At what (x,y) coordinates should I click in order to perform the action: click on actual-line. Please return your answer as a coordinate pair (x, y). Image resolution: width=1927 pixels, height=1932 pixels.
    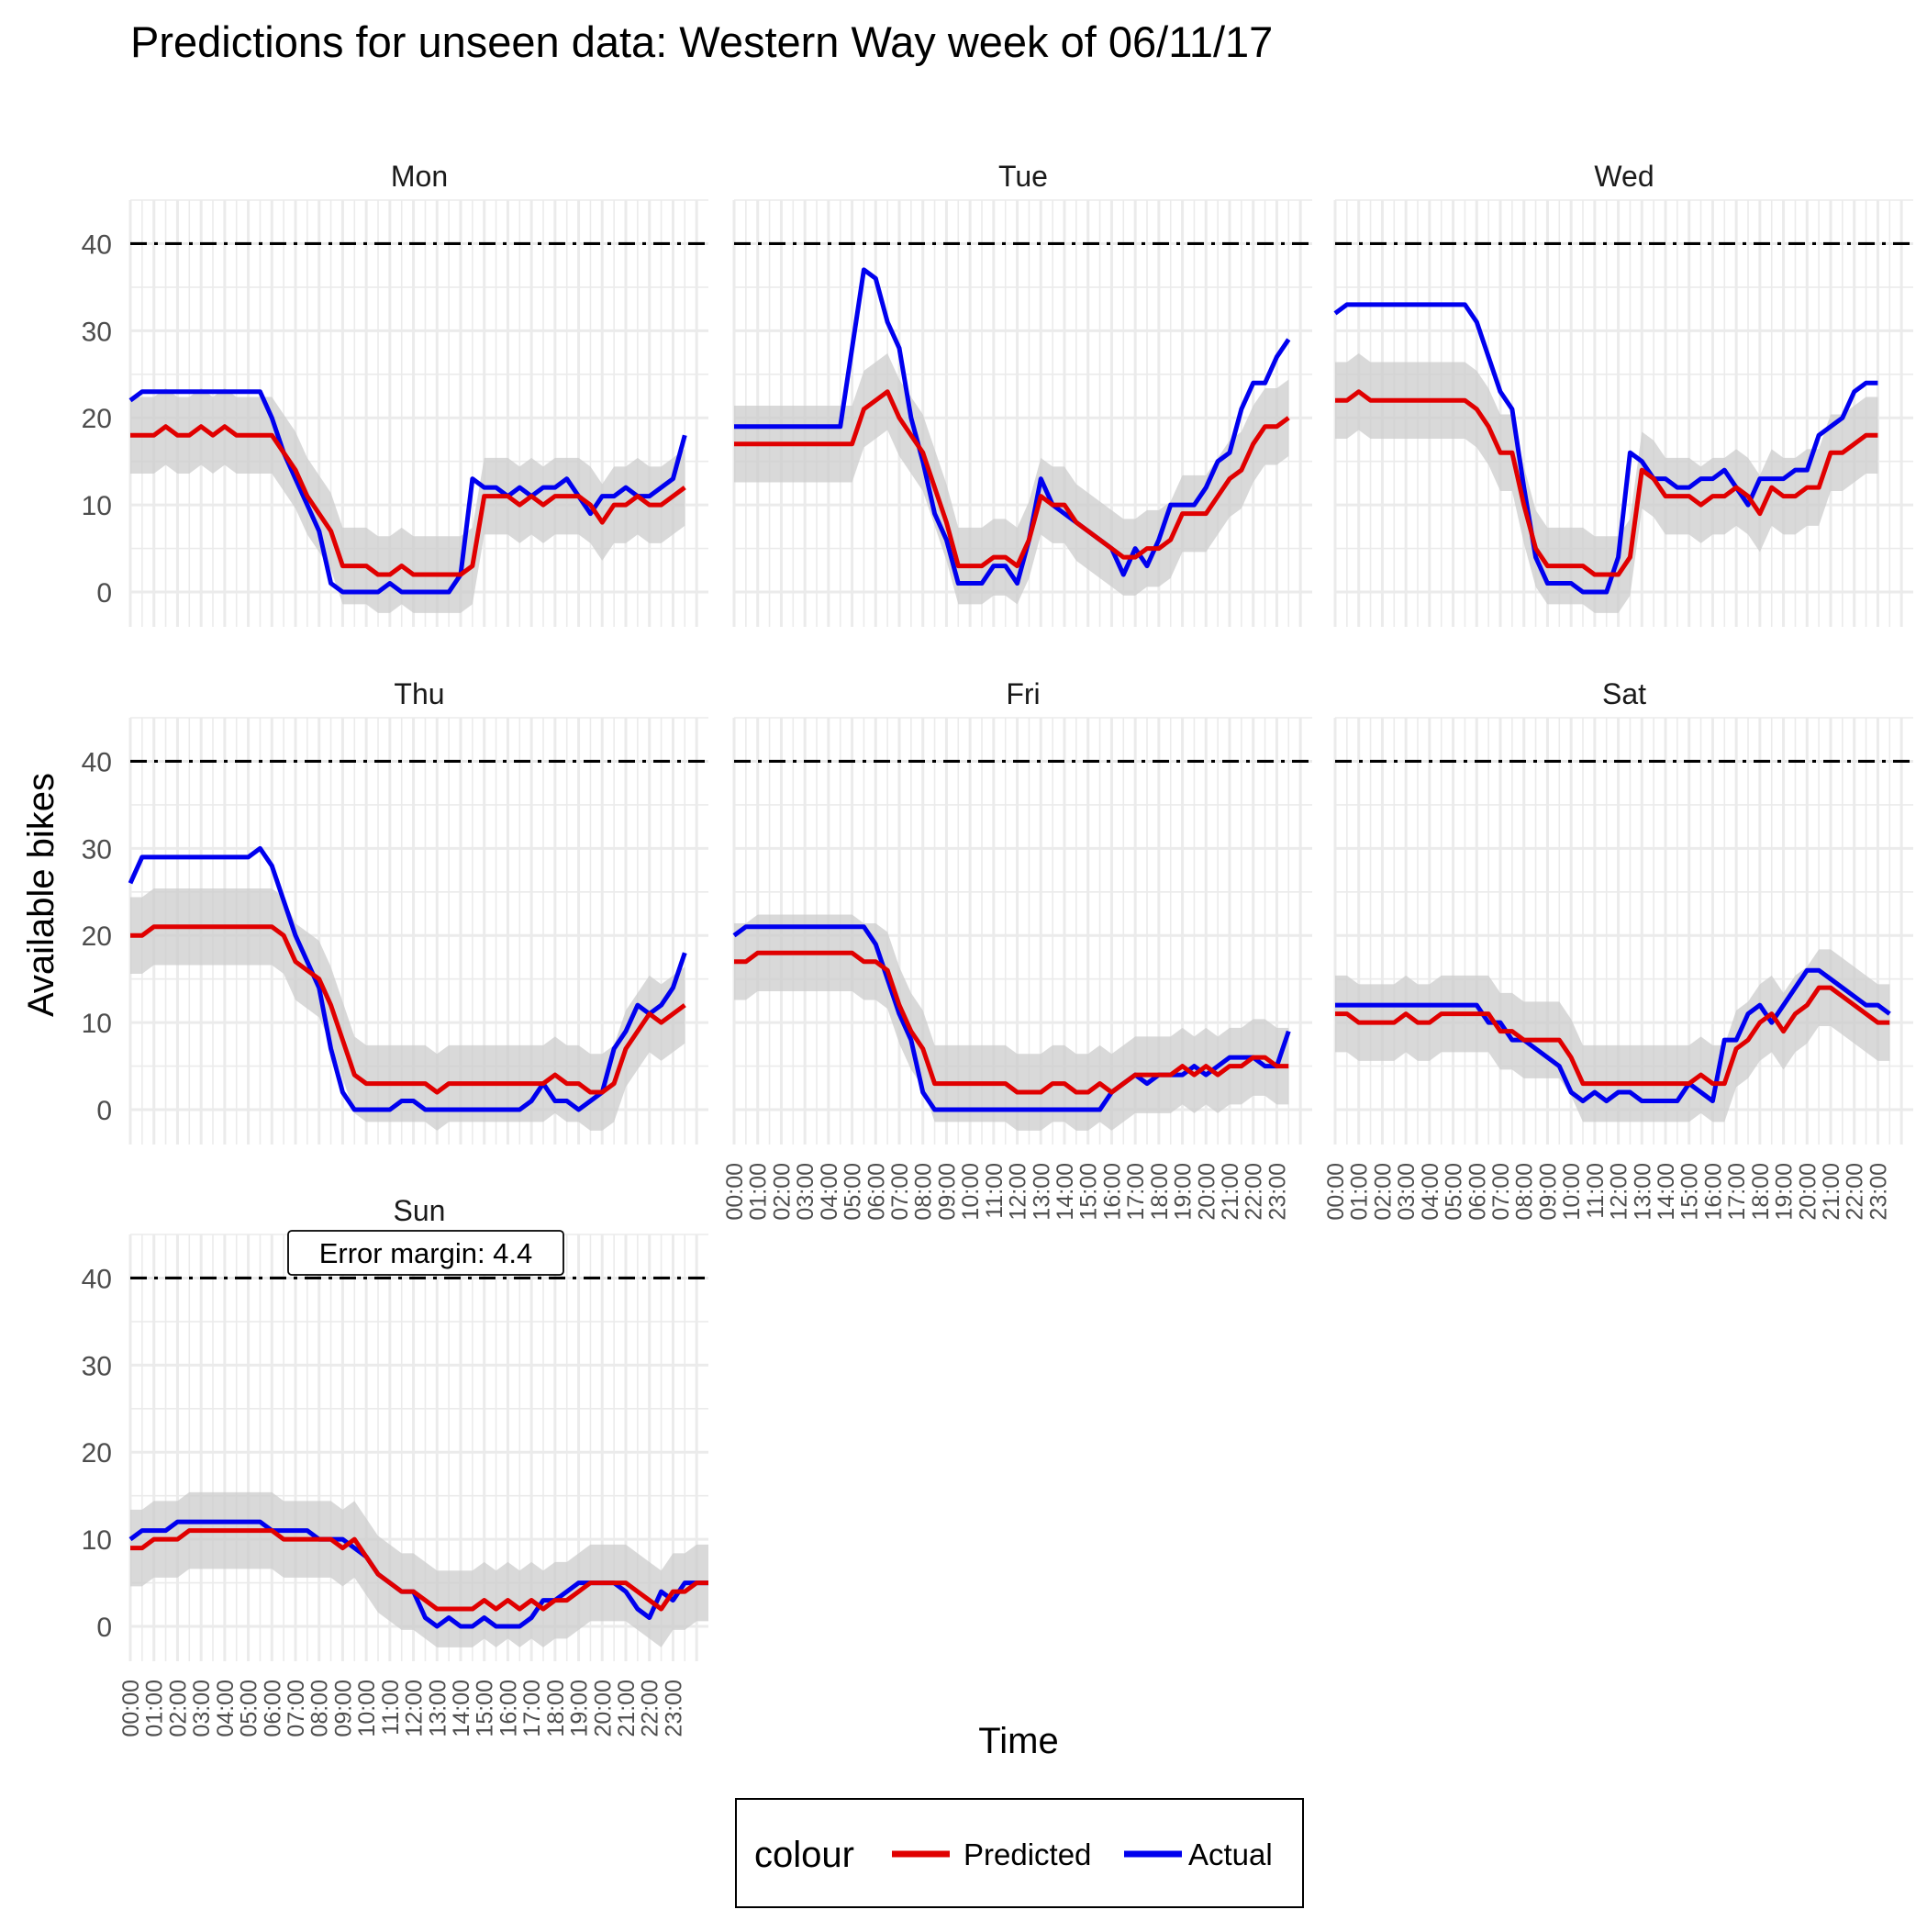
    Looking at the image, I should click on (407, 492).